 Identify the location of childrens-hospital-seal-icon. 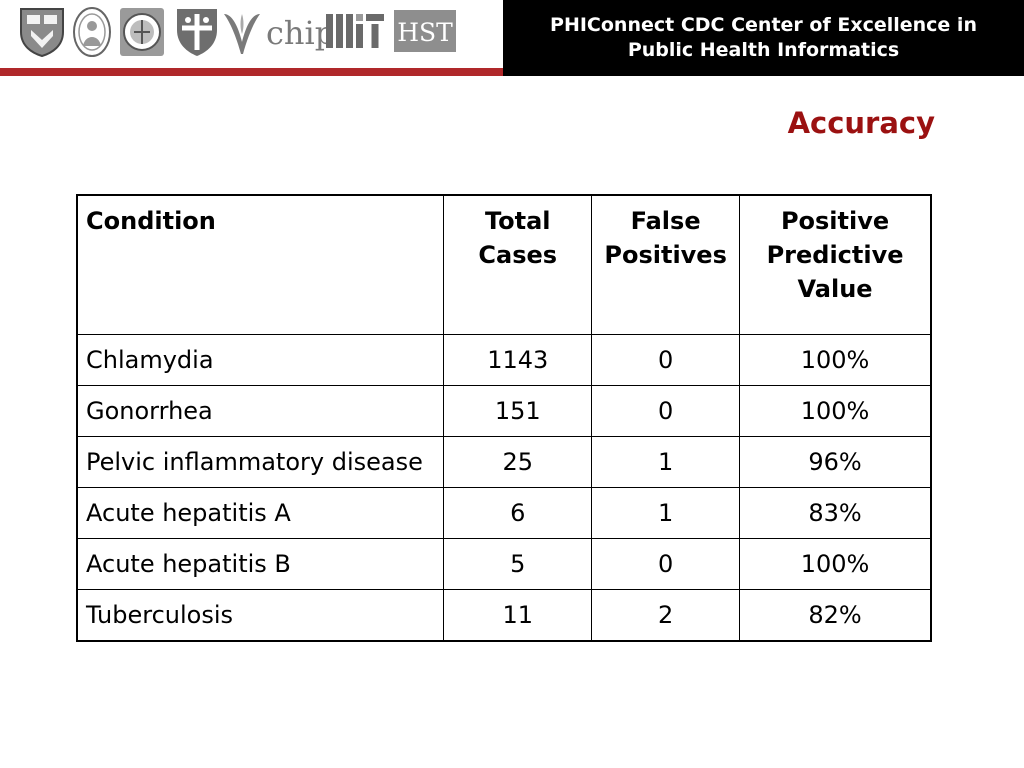
(92, 34).